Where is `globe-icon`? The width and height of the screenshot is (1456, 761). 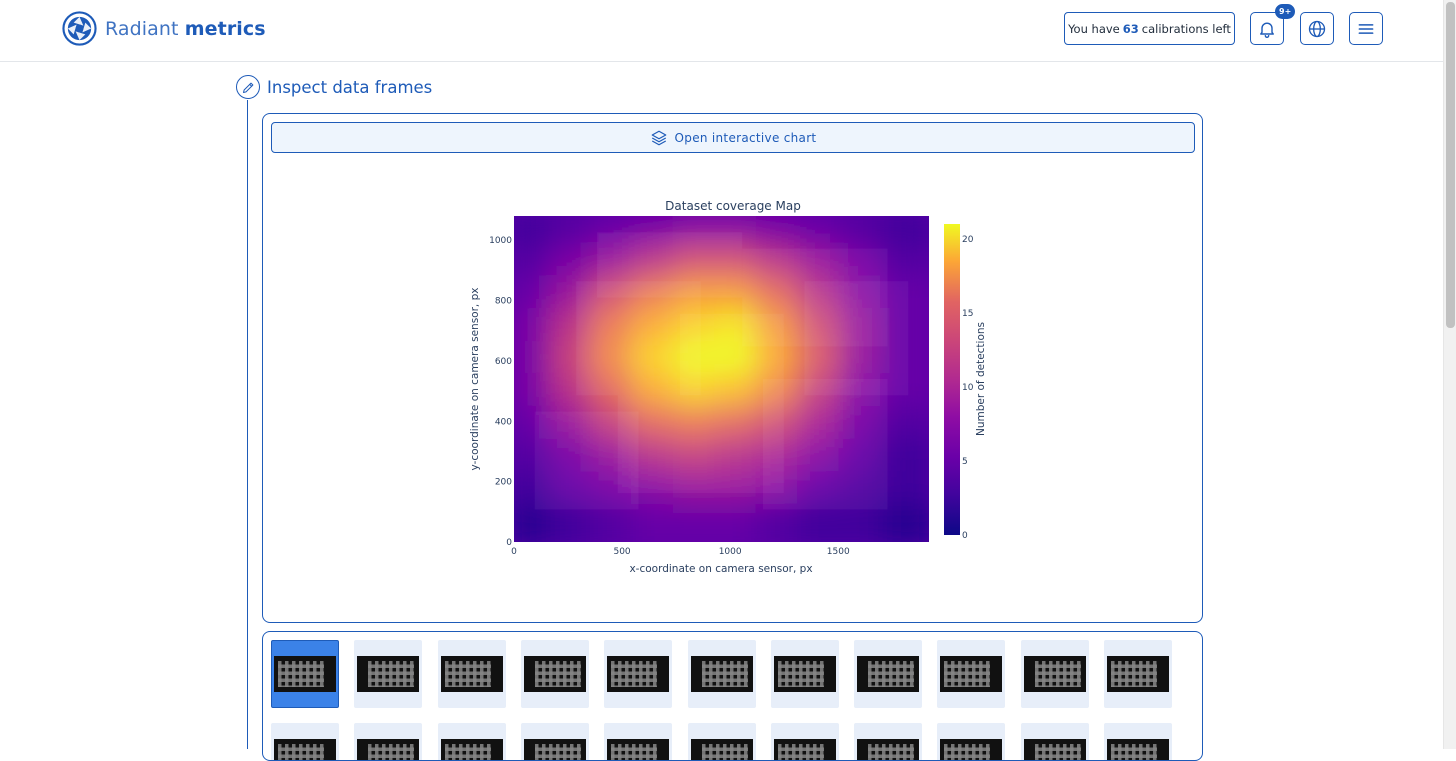
globe-icon is located at coordinates (1317, 28).